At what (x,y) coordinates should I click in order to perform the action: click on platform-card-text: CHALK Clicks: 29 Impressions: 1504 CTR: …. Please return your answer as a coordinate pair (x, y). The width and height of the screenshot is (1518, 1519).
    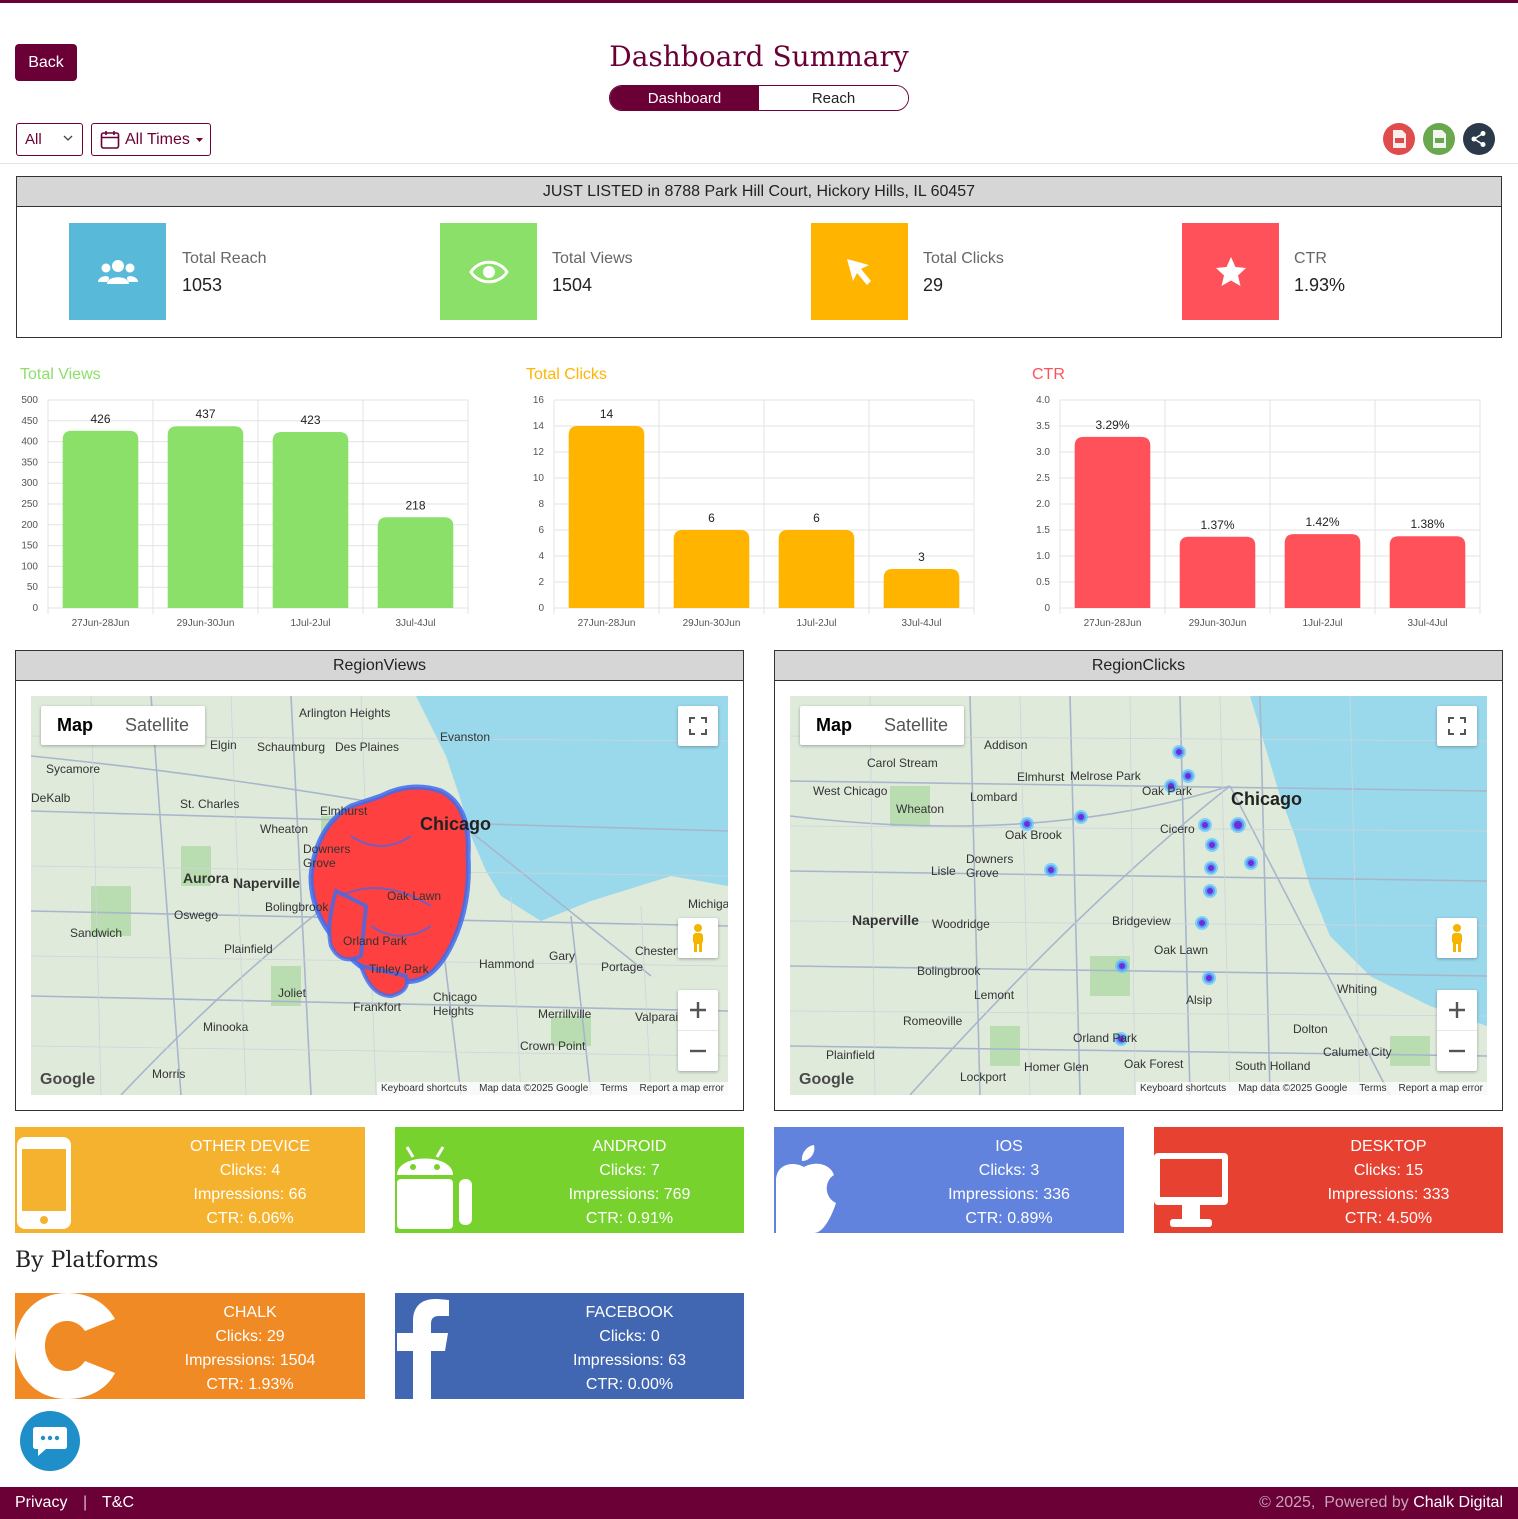
    Looking at the image, I should click on (250, 1349).